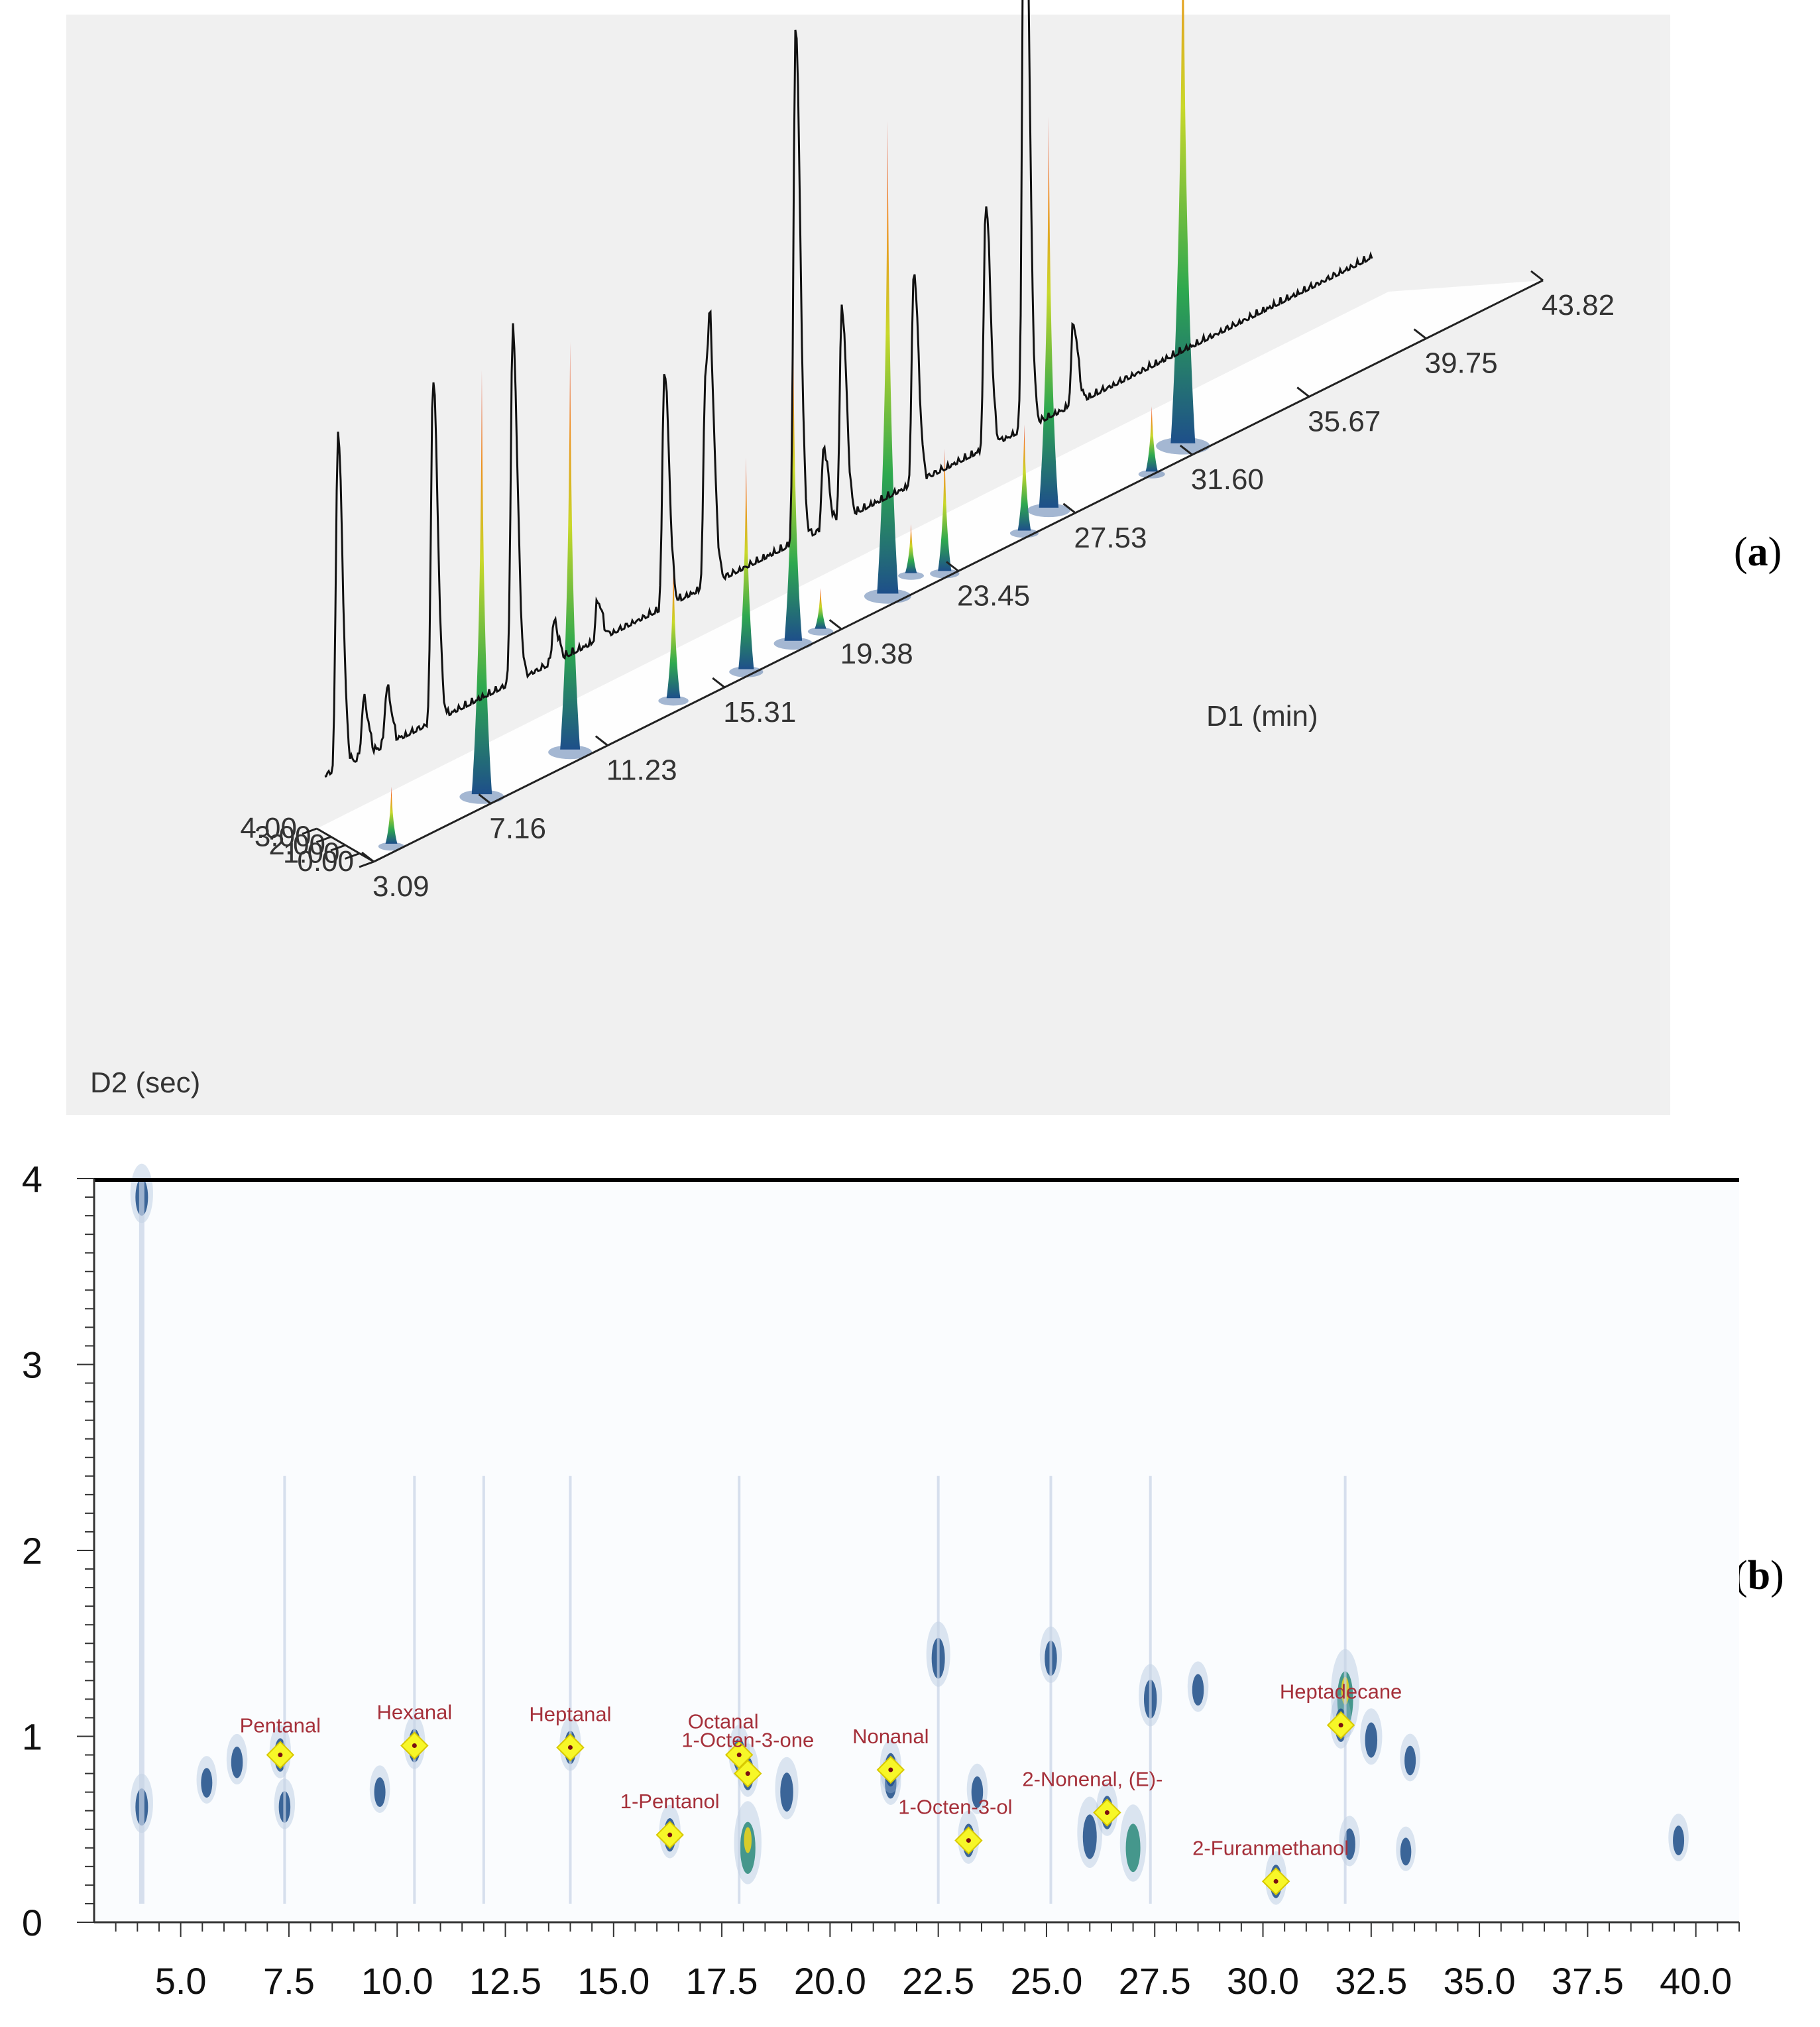 The height and width of the screenshot is (2027, 1820). What do you see at coordinates (32, 1179) in the screenshot?
I see `y-tick-label: 4` at bounding box center [32, 1179].